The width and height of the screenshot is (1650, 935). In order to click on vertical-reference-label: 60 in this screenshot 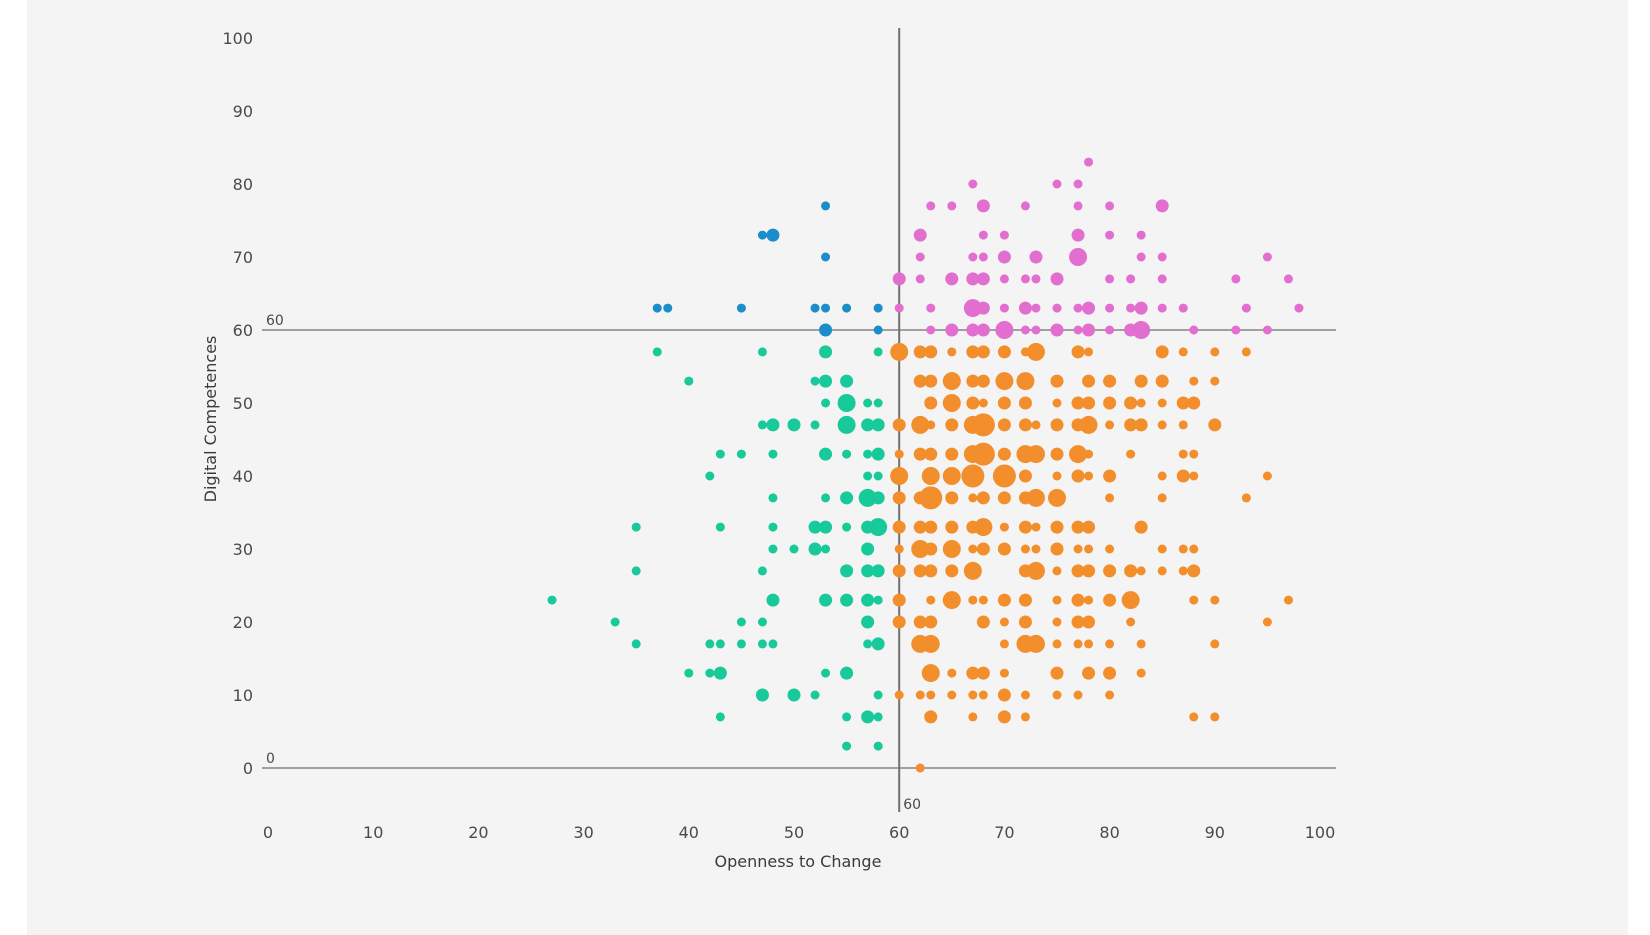, I will do `click(912, 805)`.